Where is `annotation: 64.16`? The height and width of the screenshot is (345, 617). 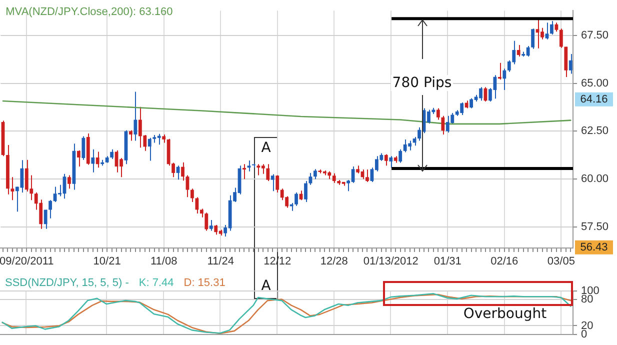
annotation: 64.16 is located at coordinates (594, 99).